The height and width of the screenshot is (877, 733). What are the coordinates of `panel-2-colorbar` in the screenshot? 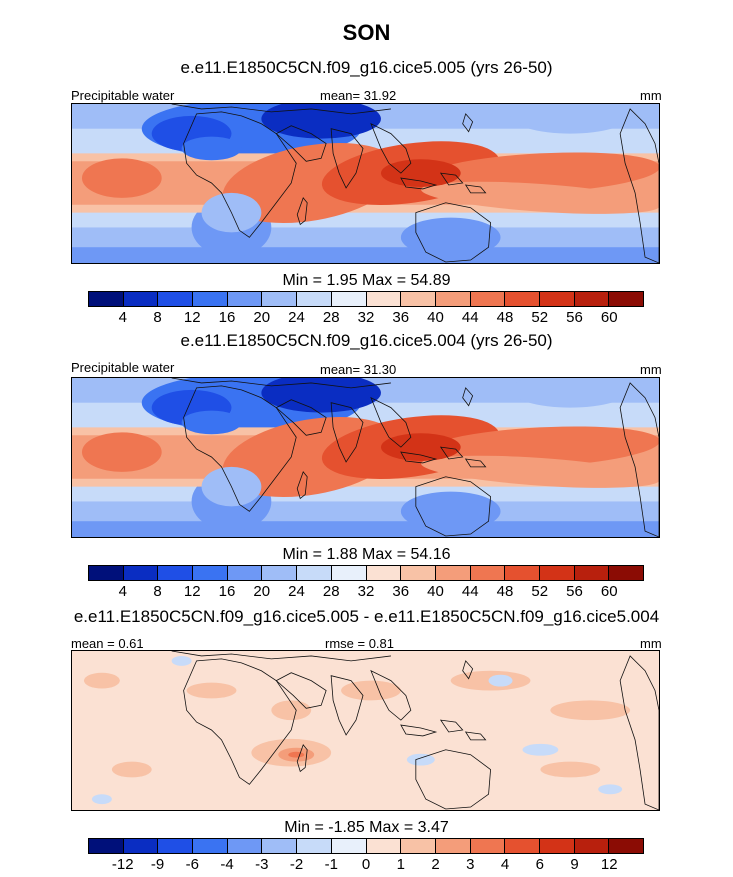 It's located at (366, 573).